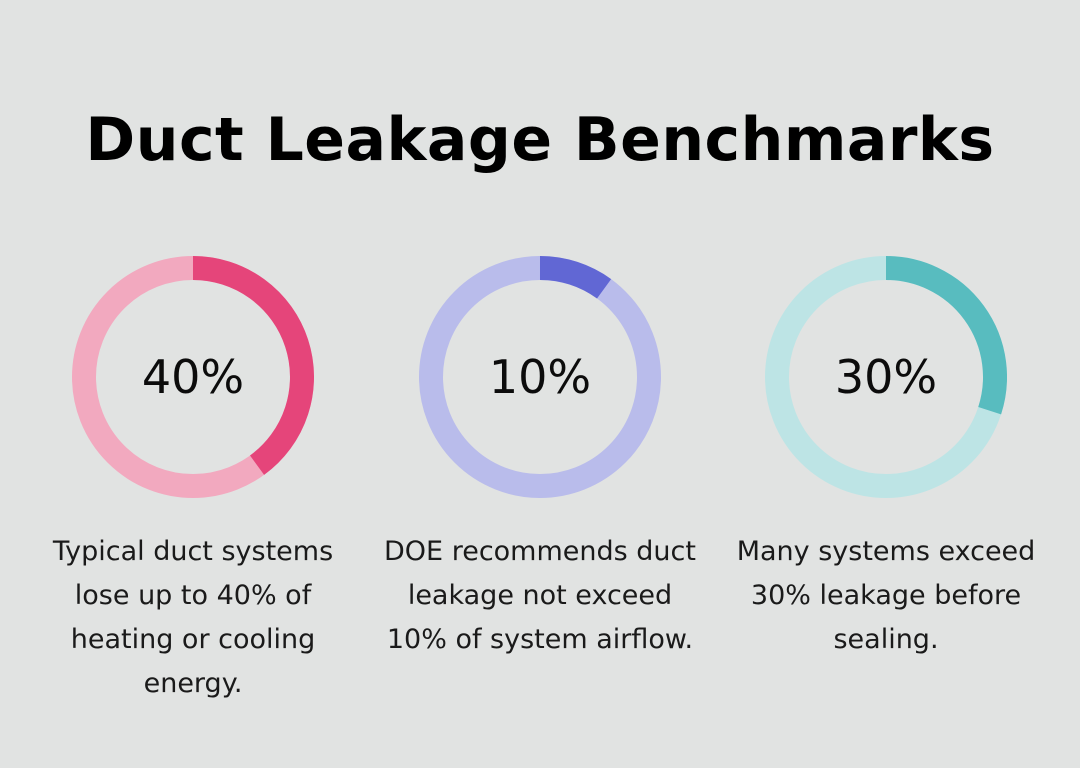  I want to click on percent-label-1: 40%, so click(193, 377).